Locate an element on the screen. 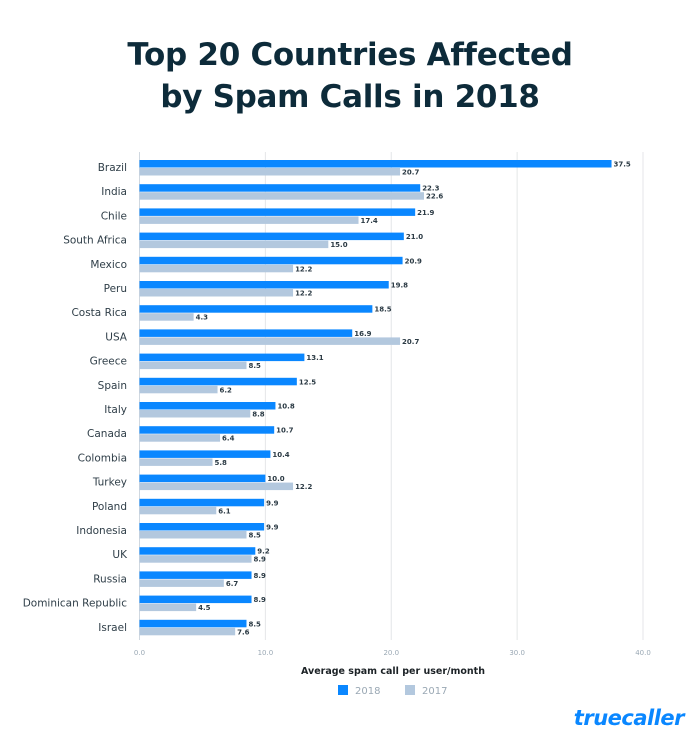 This screenshot has height=745, width=700. category-label: Colombia is located at coordinates (102, 458).